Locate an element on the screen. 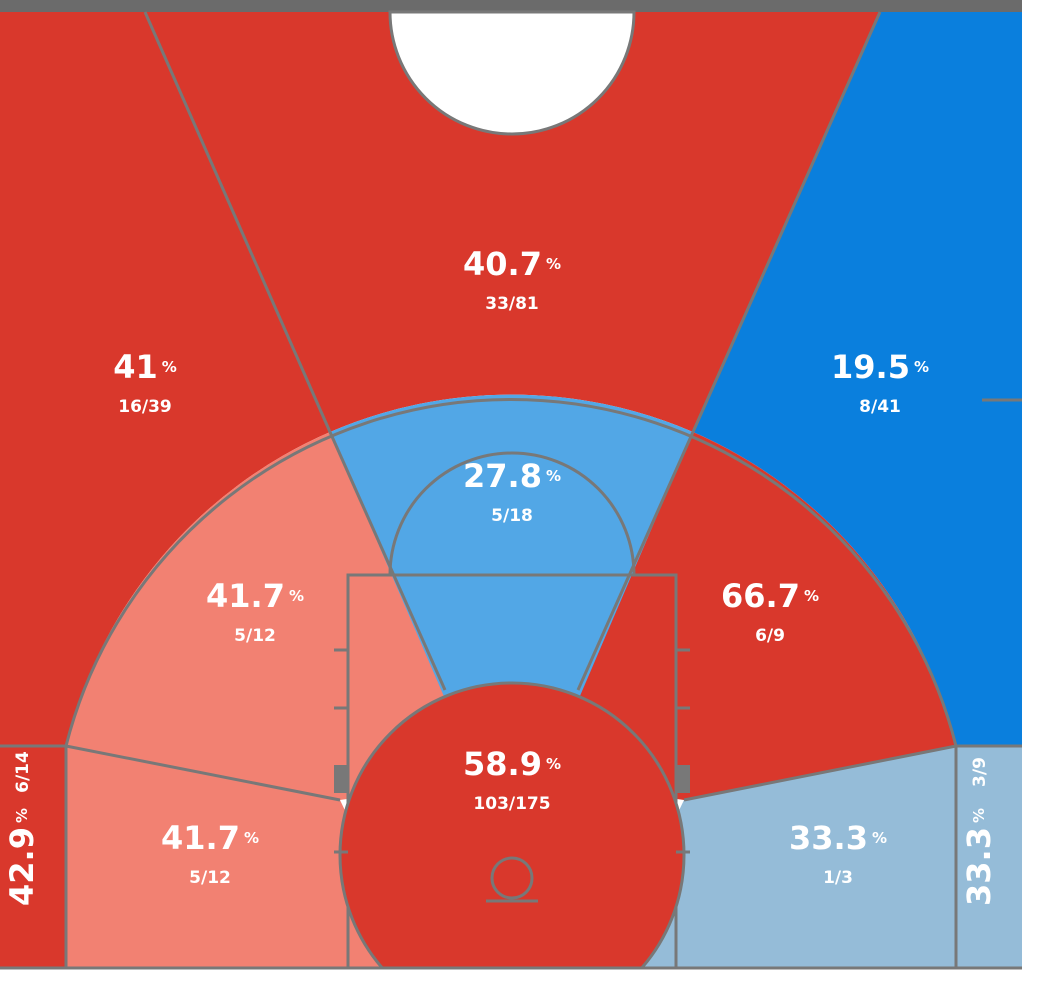  restricted-zone is located at coordinates (512, 824).